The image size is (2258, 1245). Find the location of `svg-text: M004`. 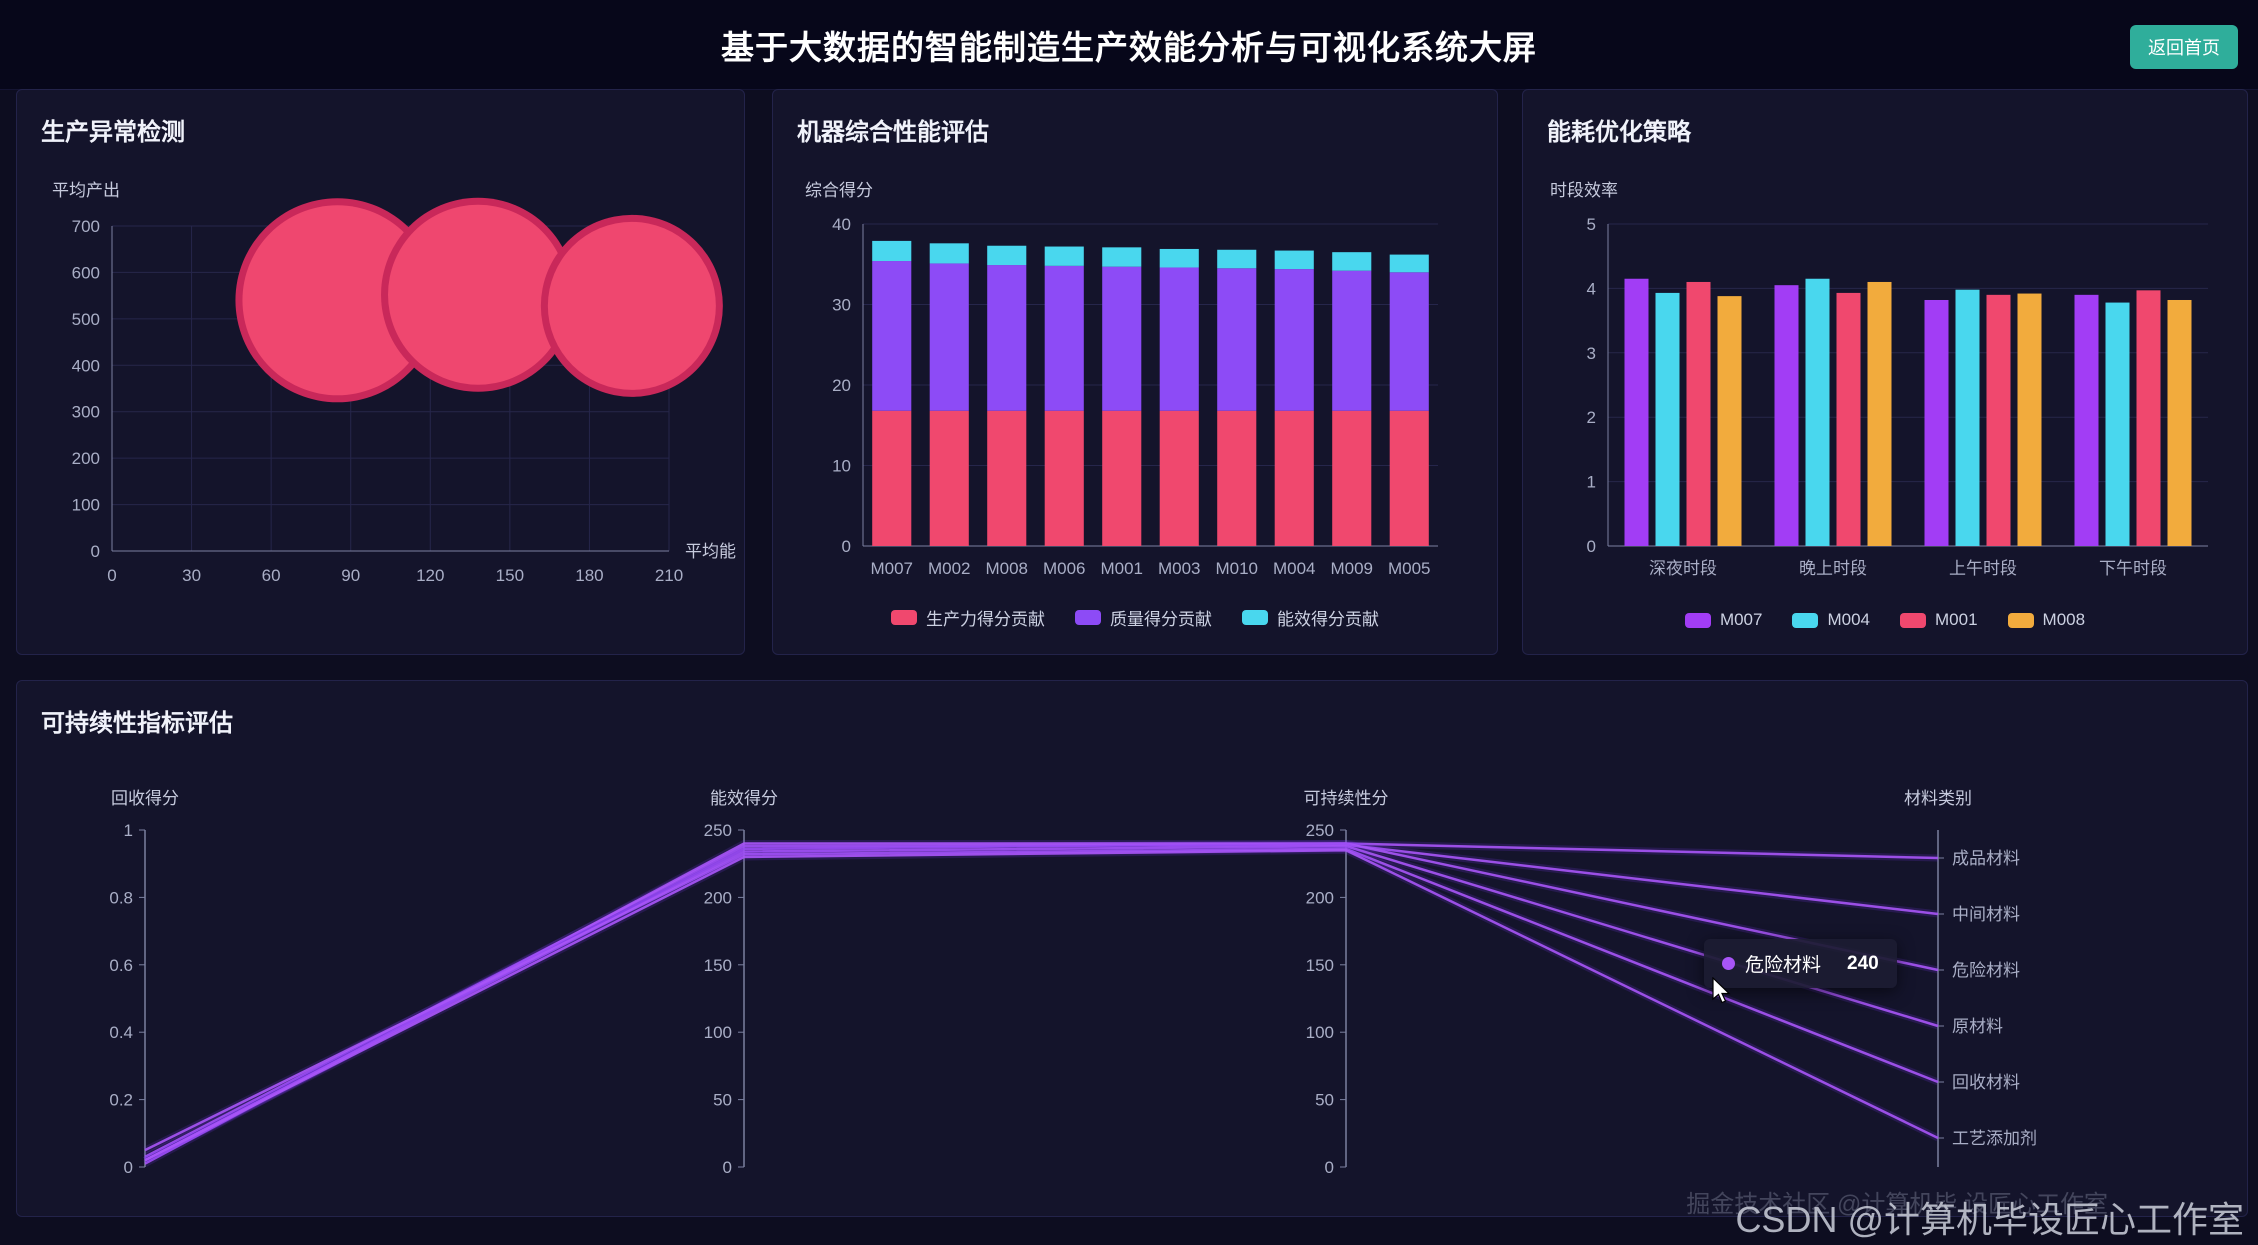

svg-text: M004 is located at coordinates (1294, 568).